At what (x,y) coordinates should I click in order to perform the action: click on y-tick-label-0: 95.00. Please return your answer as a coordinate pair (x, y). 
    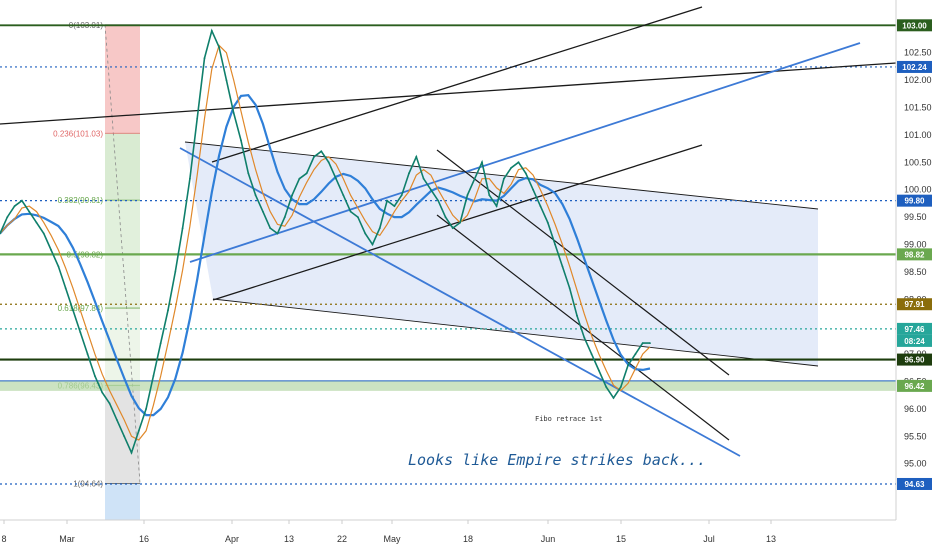
    Looking at the image, I should click on (915, 464).